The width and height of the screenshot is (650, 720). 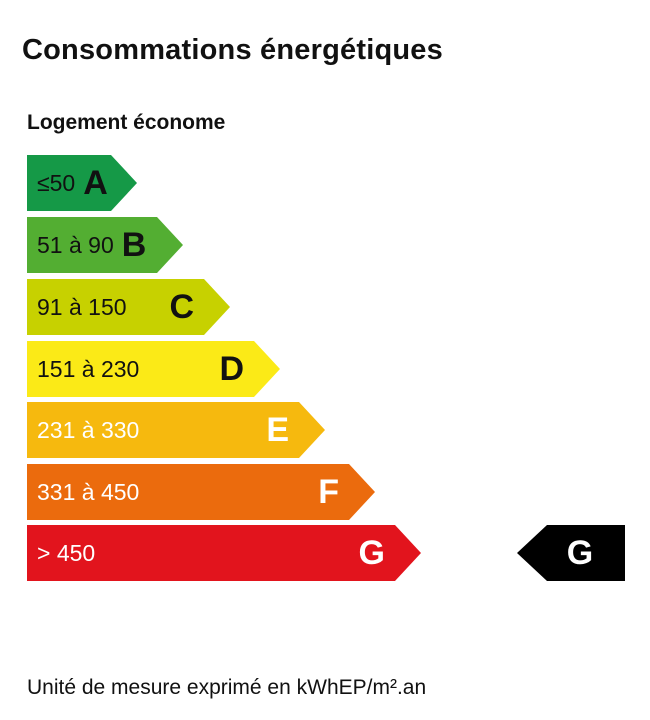 I want to click on current-class-letter: G, so click(x=580, y=552).